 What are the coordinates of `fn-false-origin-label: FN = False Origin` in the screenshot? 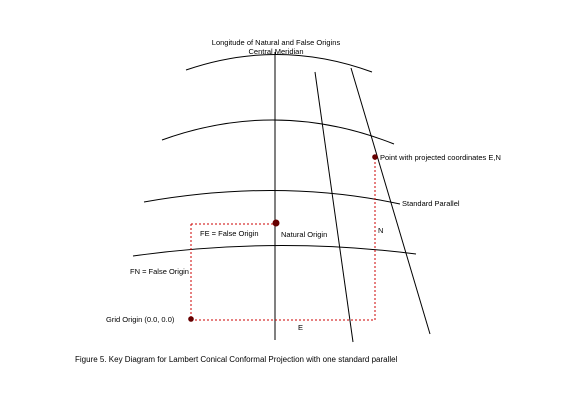 It's located at (159, 271).